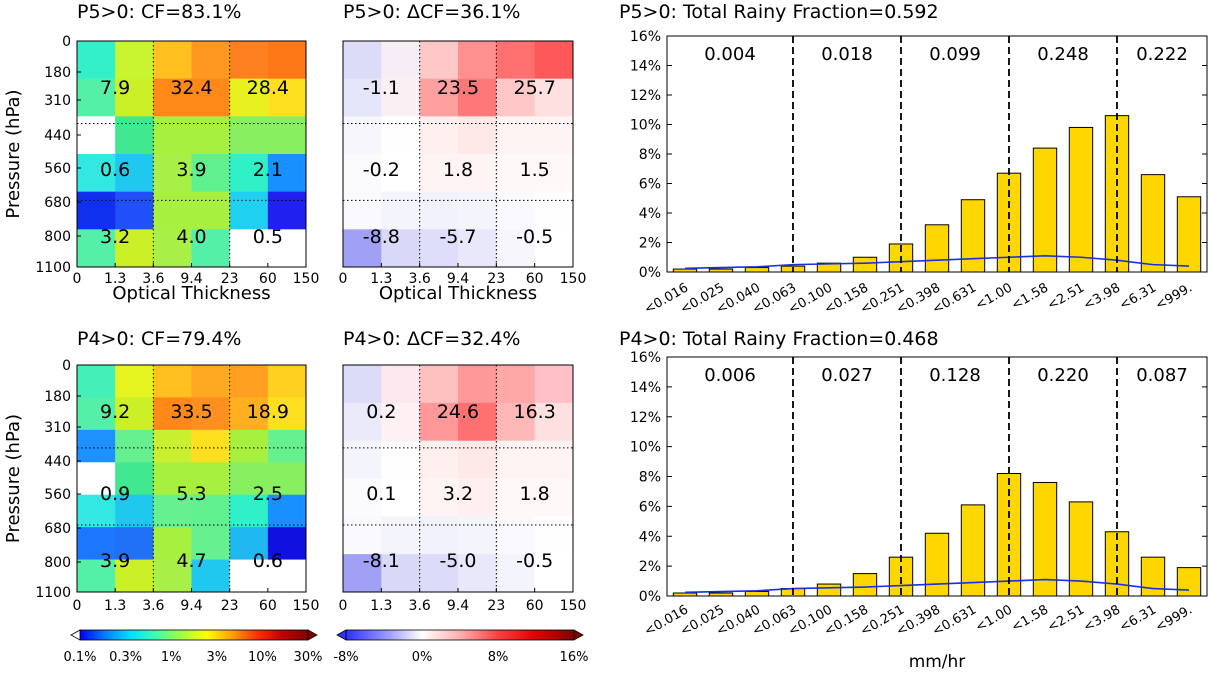 The width and height of the screenshot is (1212, 675). Describe the element at coordinates (343, 279) in the screenshot. I see `x-tick-label: 0` at that location.